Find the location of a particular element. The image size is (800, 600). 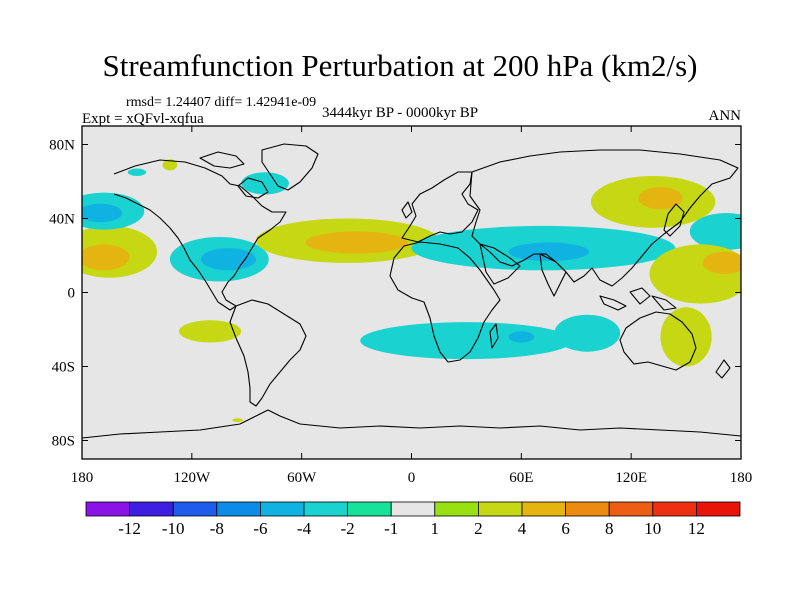

legend-tick-label: 2 is located at coordinates (478, 528).